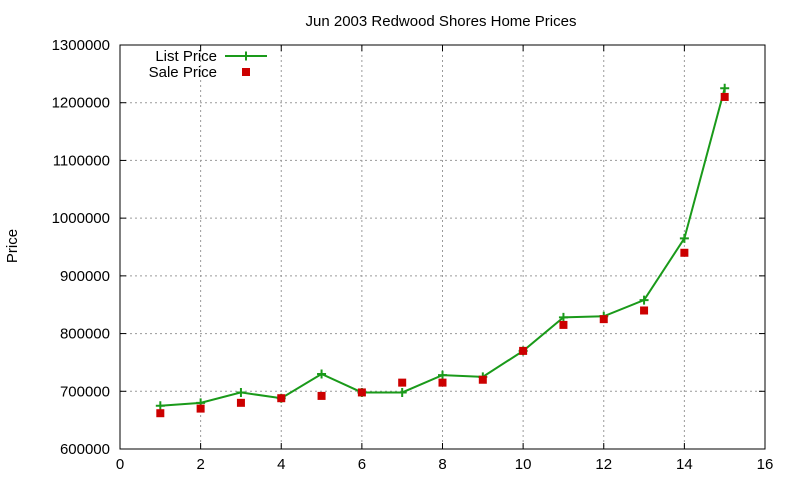  Describe the element at coordinates (186, 56) in the screenshot. I see `legend-label-list-price: List Price` at that location.